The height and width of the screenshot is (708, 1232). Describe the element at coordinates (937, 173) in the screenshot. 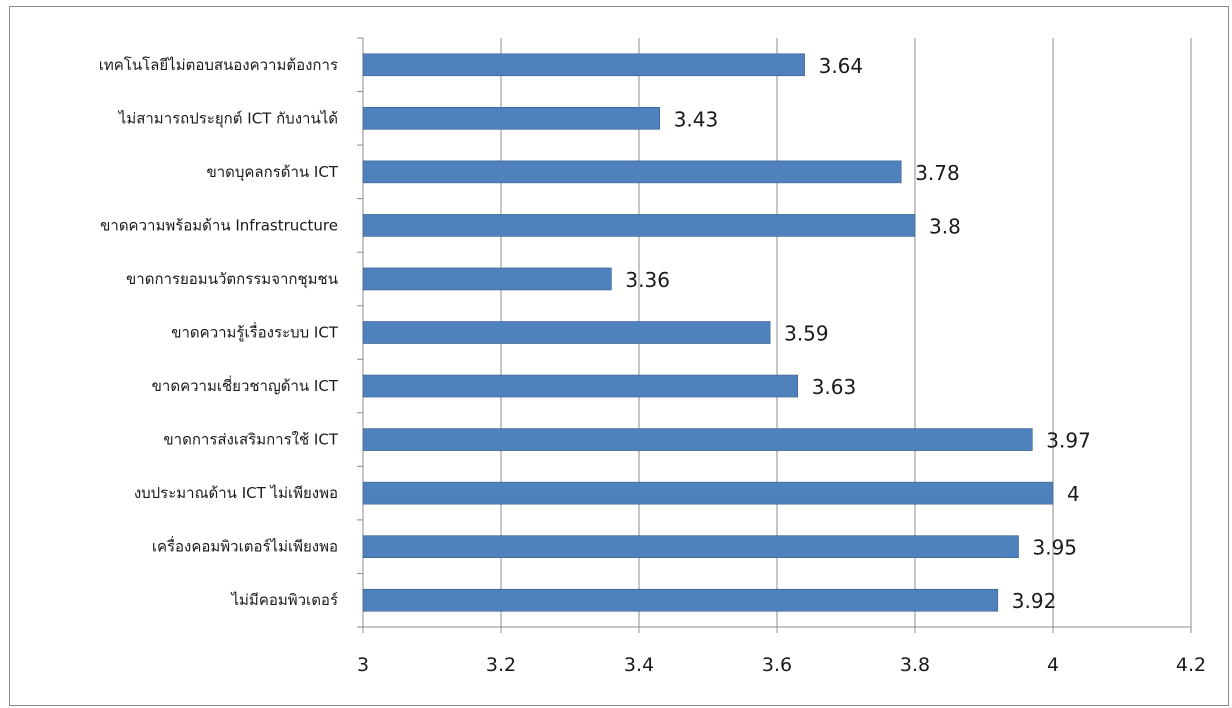

I see `data-label: 3.78` at that location.